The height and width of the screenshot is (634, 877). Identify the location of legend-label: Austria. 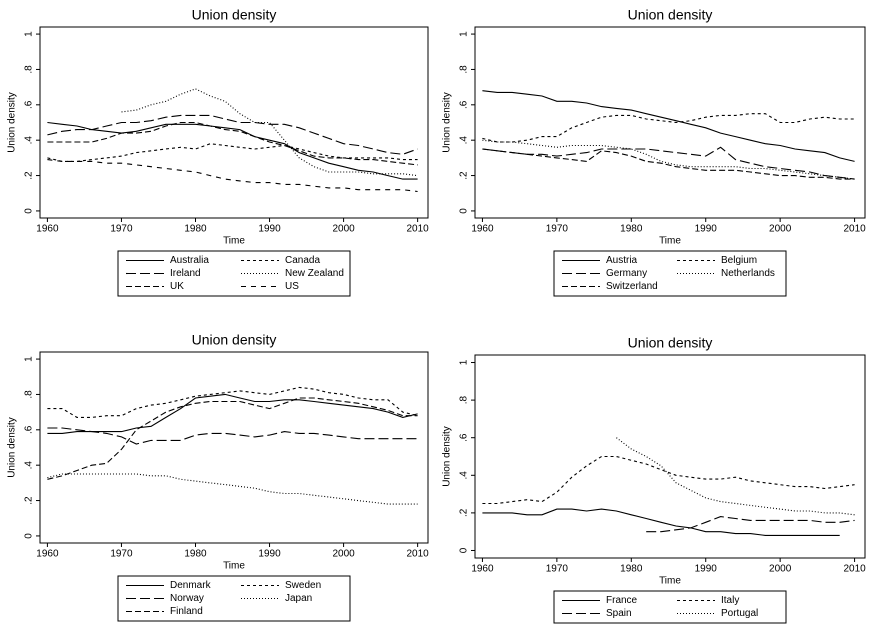
(622, 260).